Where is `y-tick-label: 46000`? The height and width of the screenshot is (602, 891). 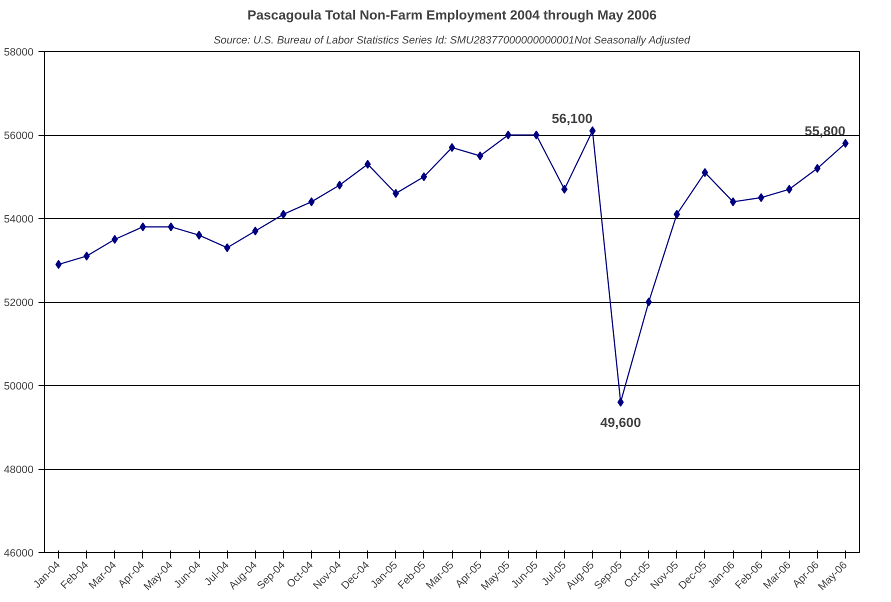 y-tick-label: 46000 is located at coordinates (19, 554).